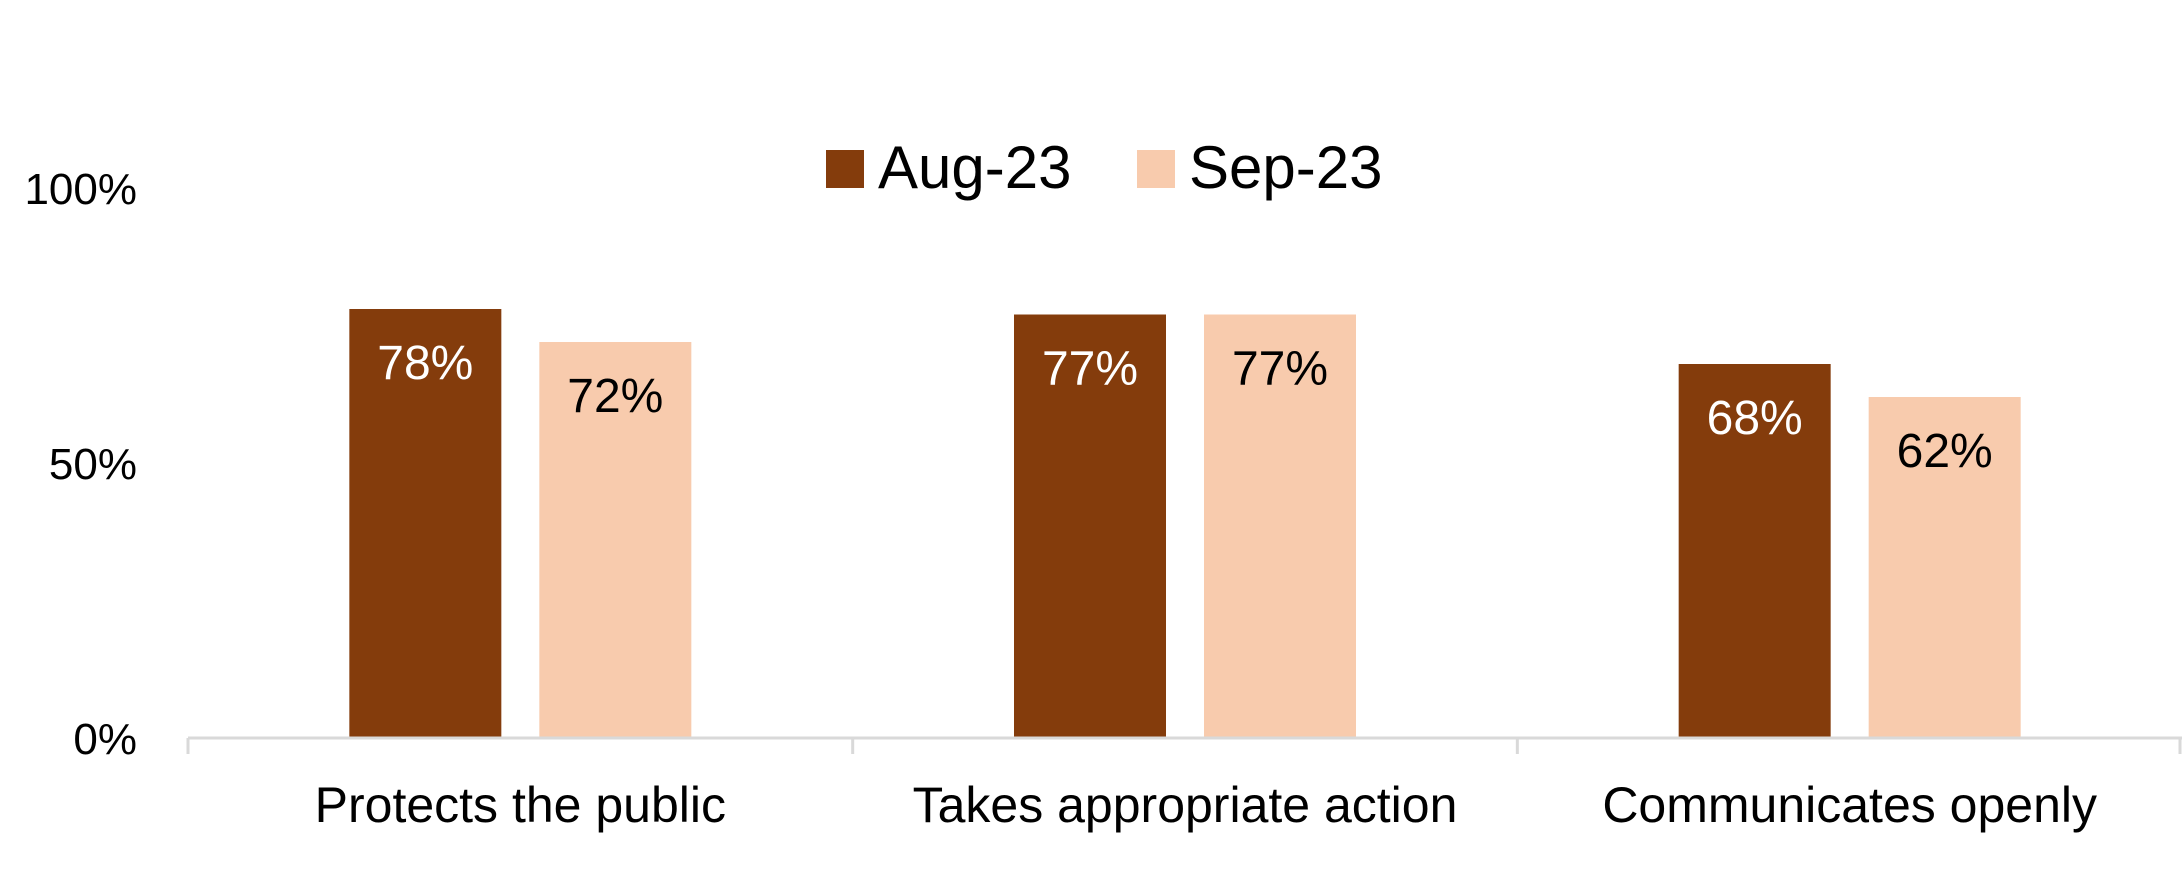  What do you see at coordinates (80, 189) in the screenshot?
I see `y-tick-label: 100%` at bounding box center [80, 189].